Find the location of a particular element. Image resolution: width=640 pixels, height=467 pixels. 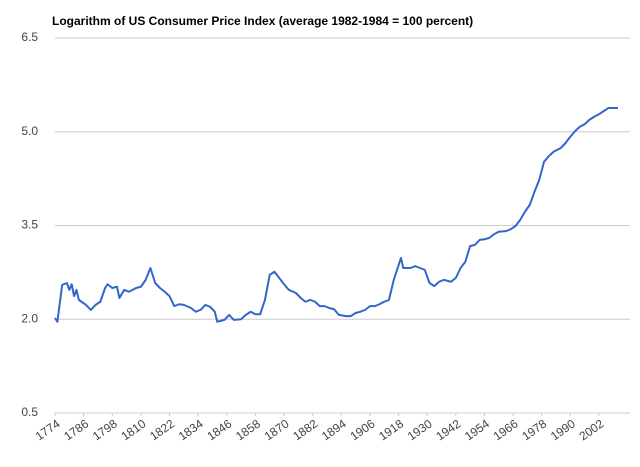

x-tick-label: 1954 is located at coordinates (477, 429).